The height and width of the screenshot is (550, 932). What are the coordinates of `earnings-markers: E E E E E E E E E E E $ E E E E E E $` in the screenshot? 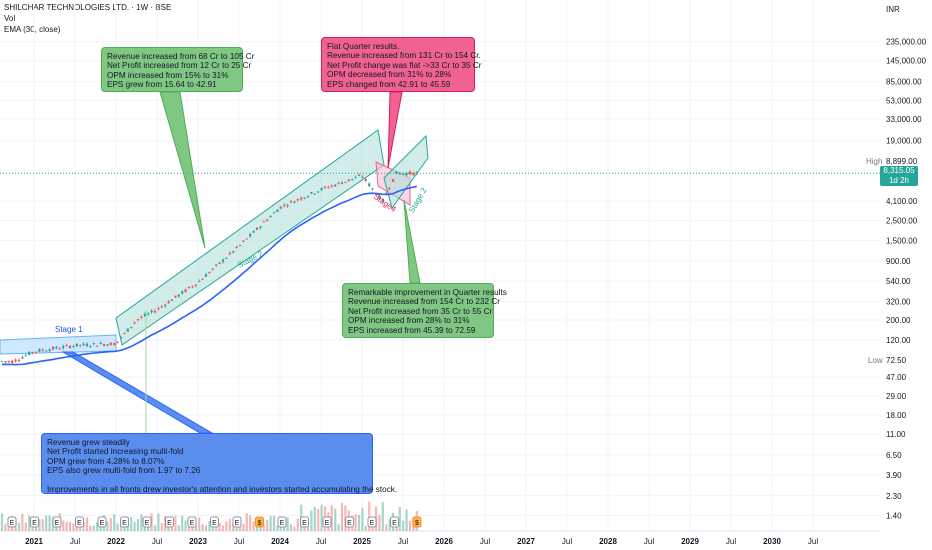 It's located at (214, 522).